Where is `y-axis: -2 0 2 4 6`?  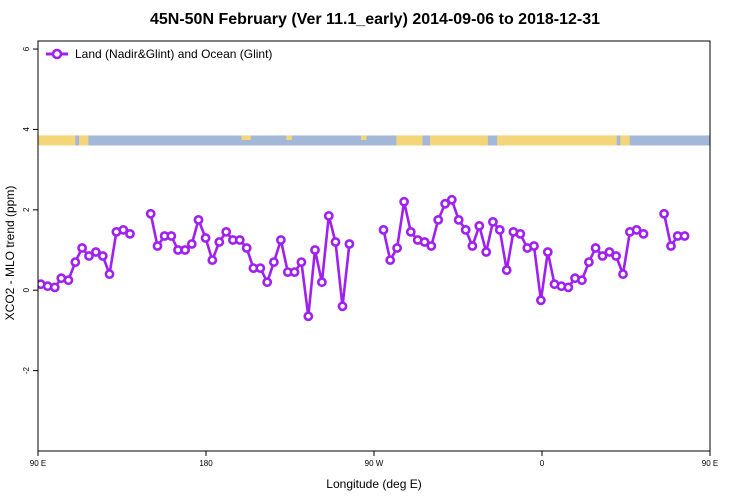
y-axis: -2 0 2 4 6 is located at coordinates (30, 210).